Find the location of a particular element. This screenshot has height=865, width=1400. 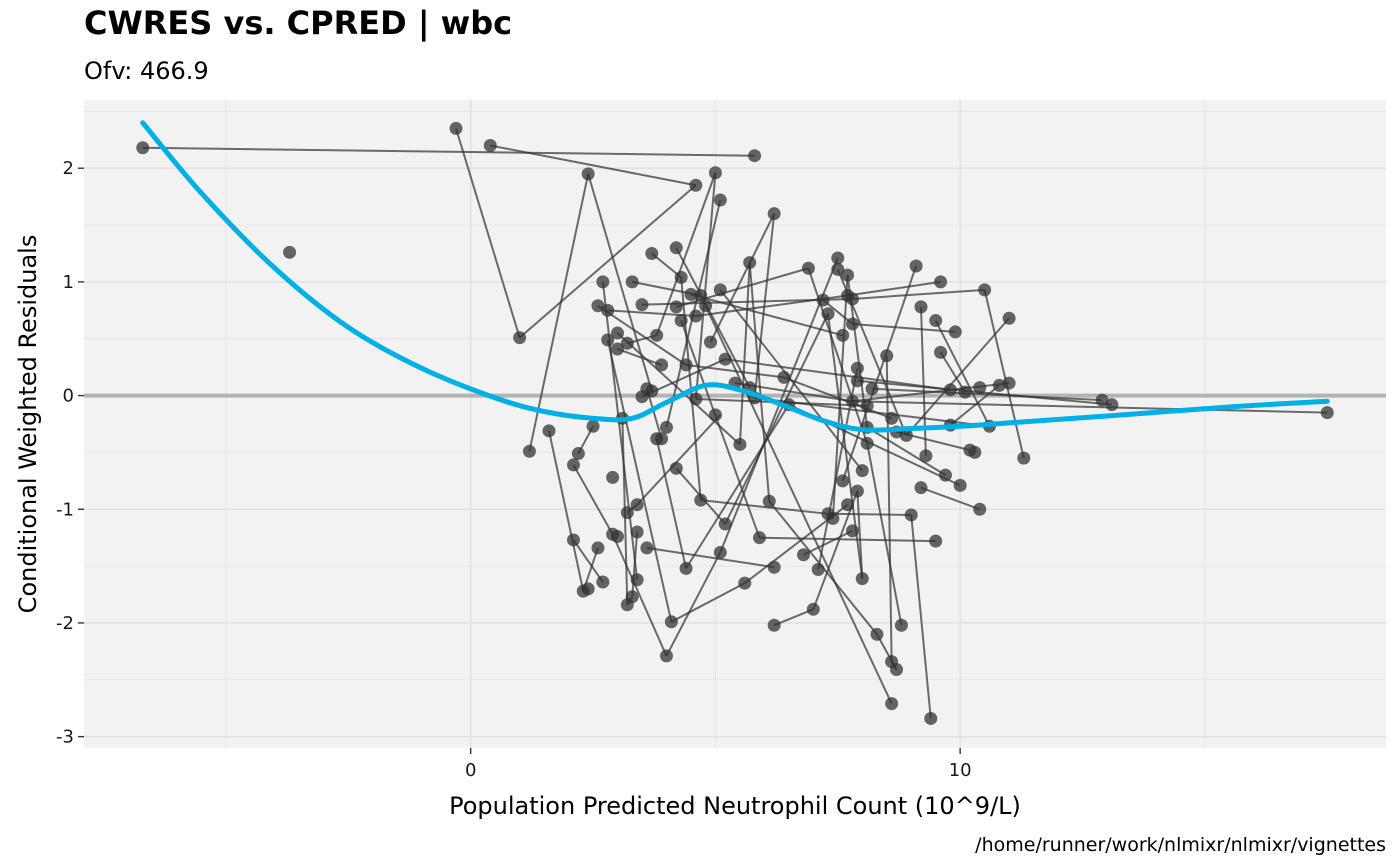

chart-title: CWRES vs. CPRED | wbc is located at coordinates (298, 23).